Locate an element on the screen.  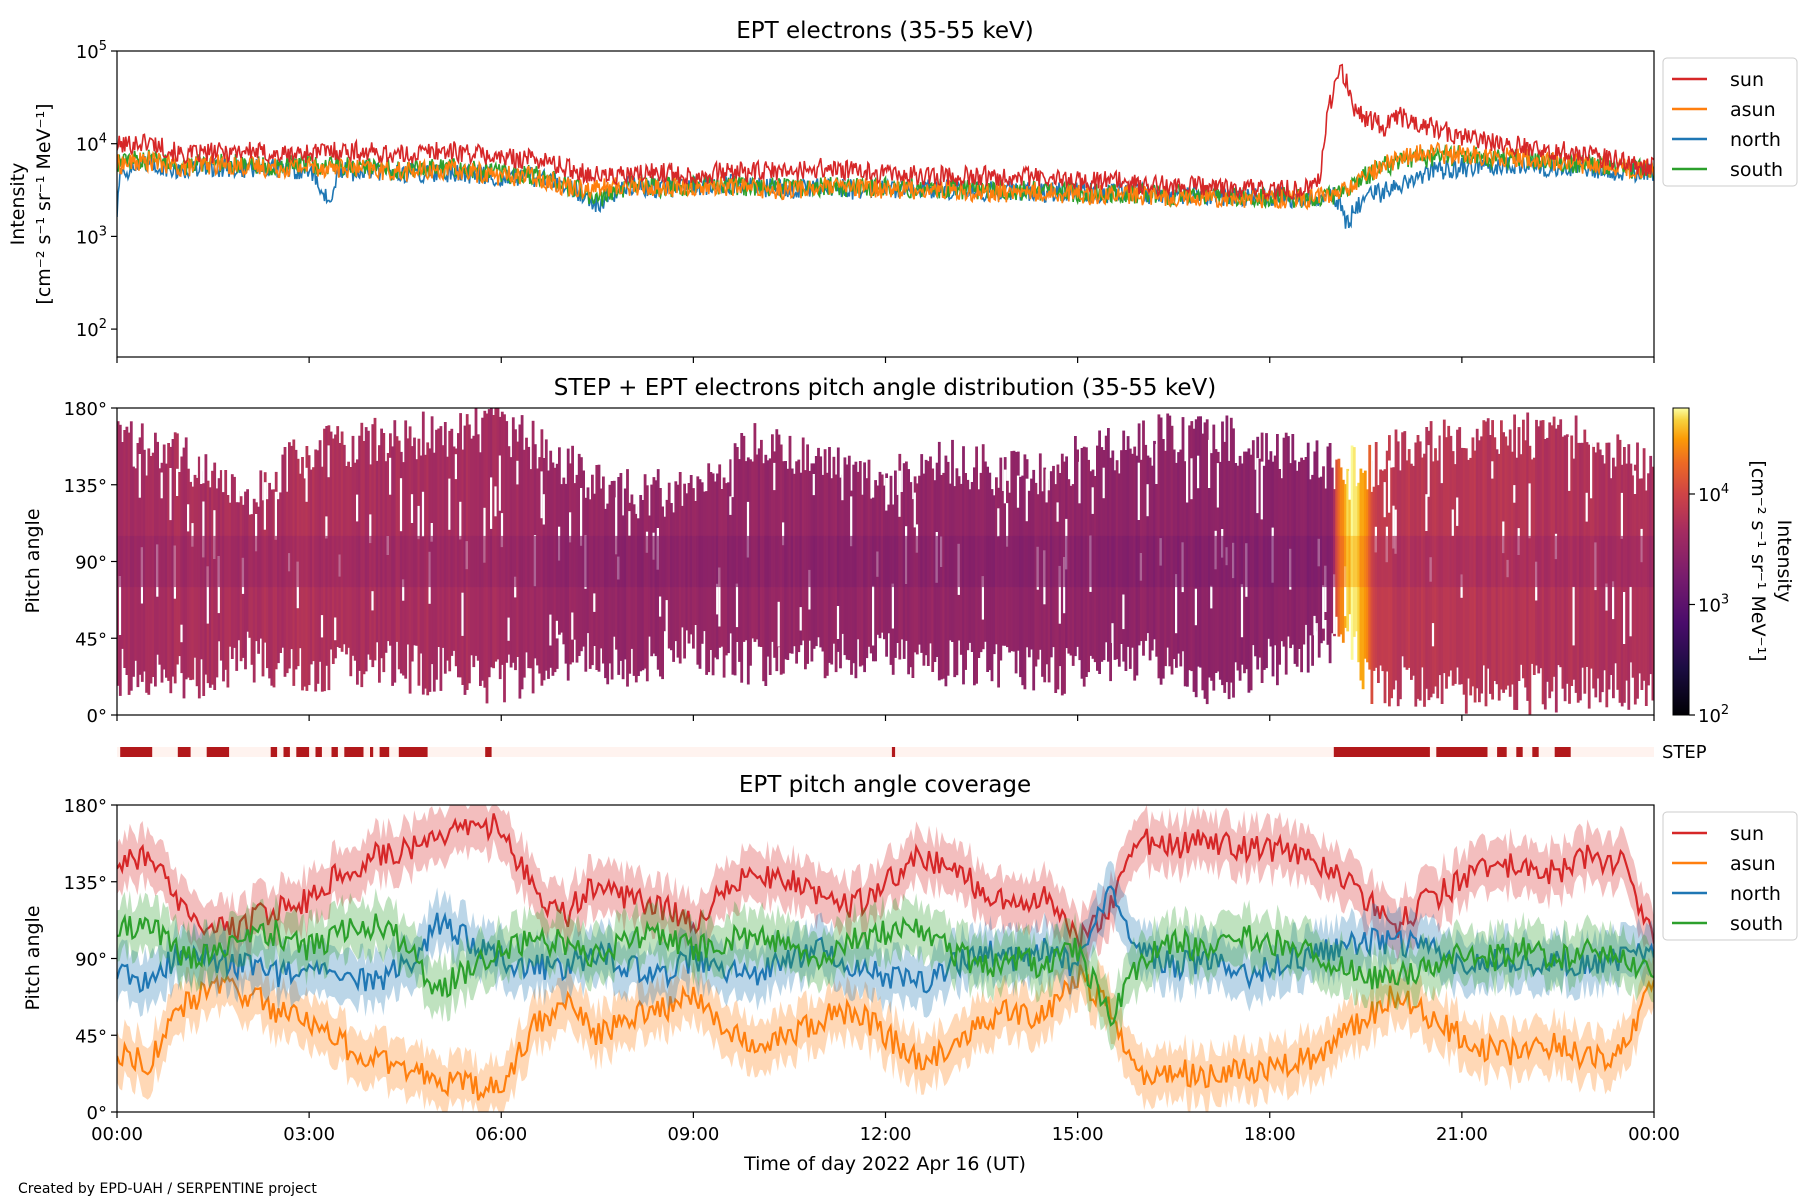
series-line-asun is located at coordinates (885, 1032).